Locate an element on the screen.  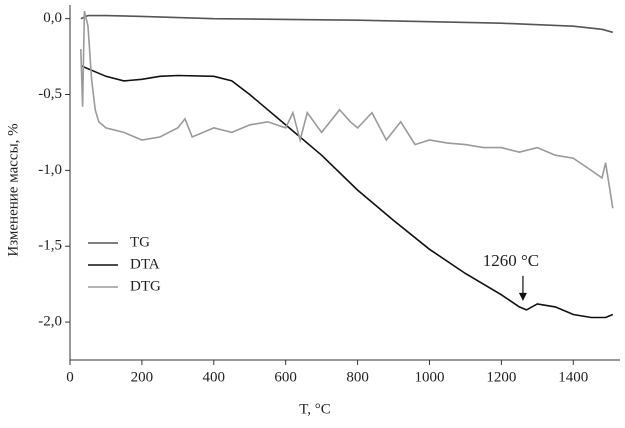
x-axis-label: T, °C is located at coordinates (315, 409).